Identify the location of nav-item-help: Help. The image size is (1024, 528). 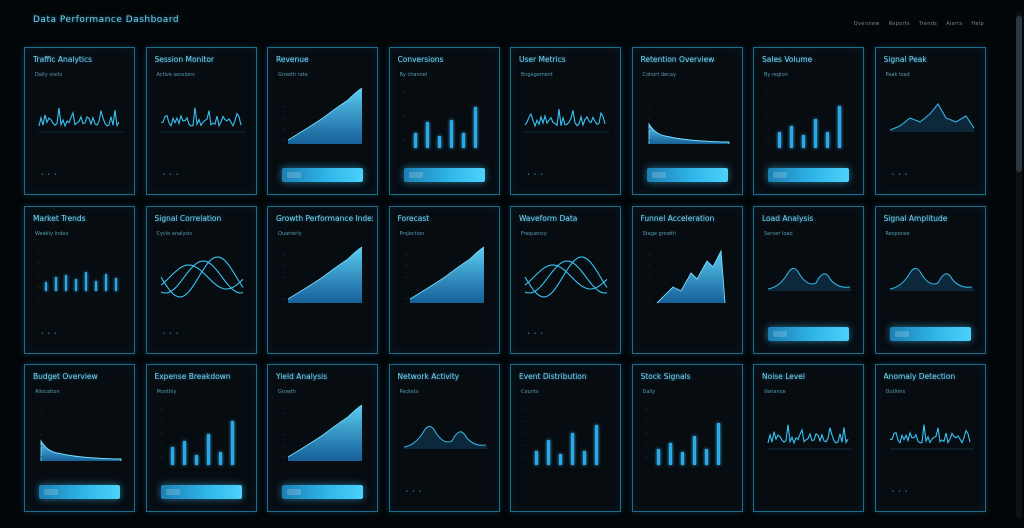
(977, 24).